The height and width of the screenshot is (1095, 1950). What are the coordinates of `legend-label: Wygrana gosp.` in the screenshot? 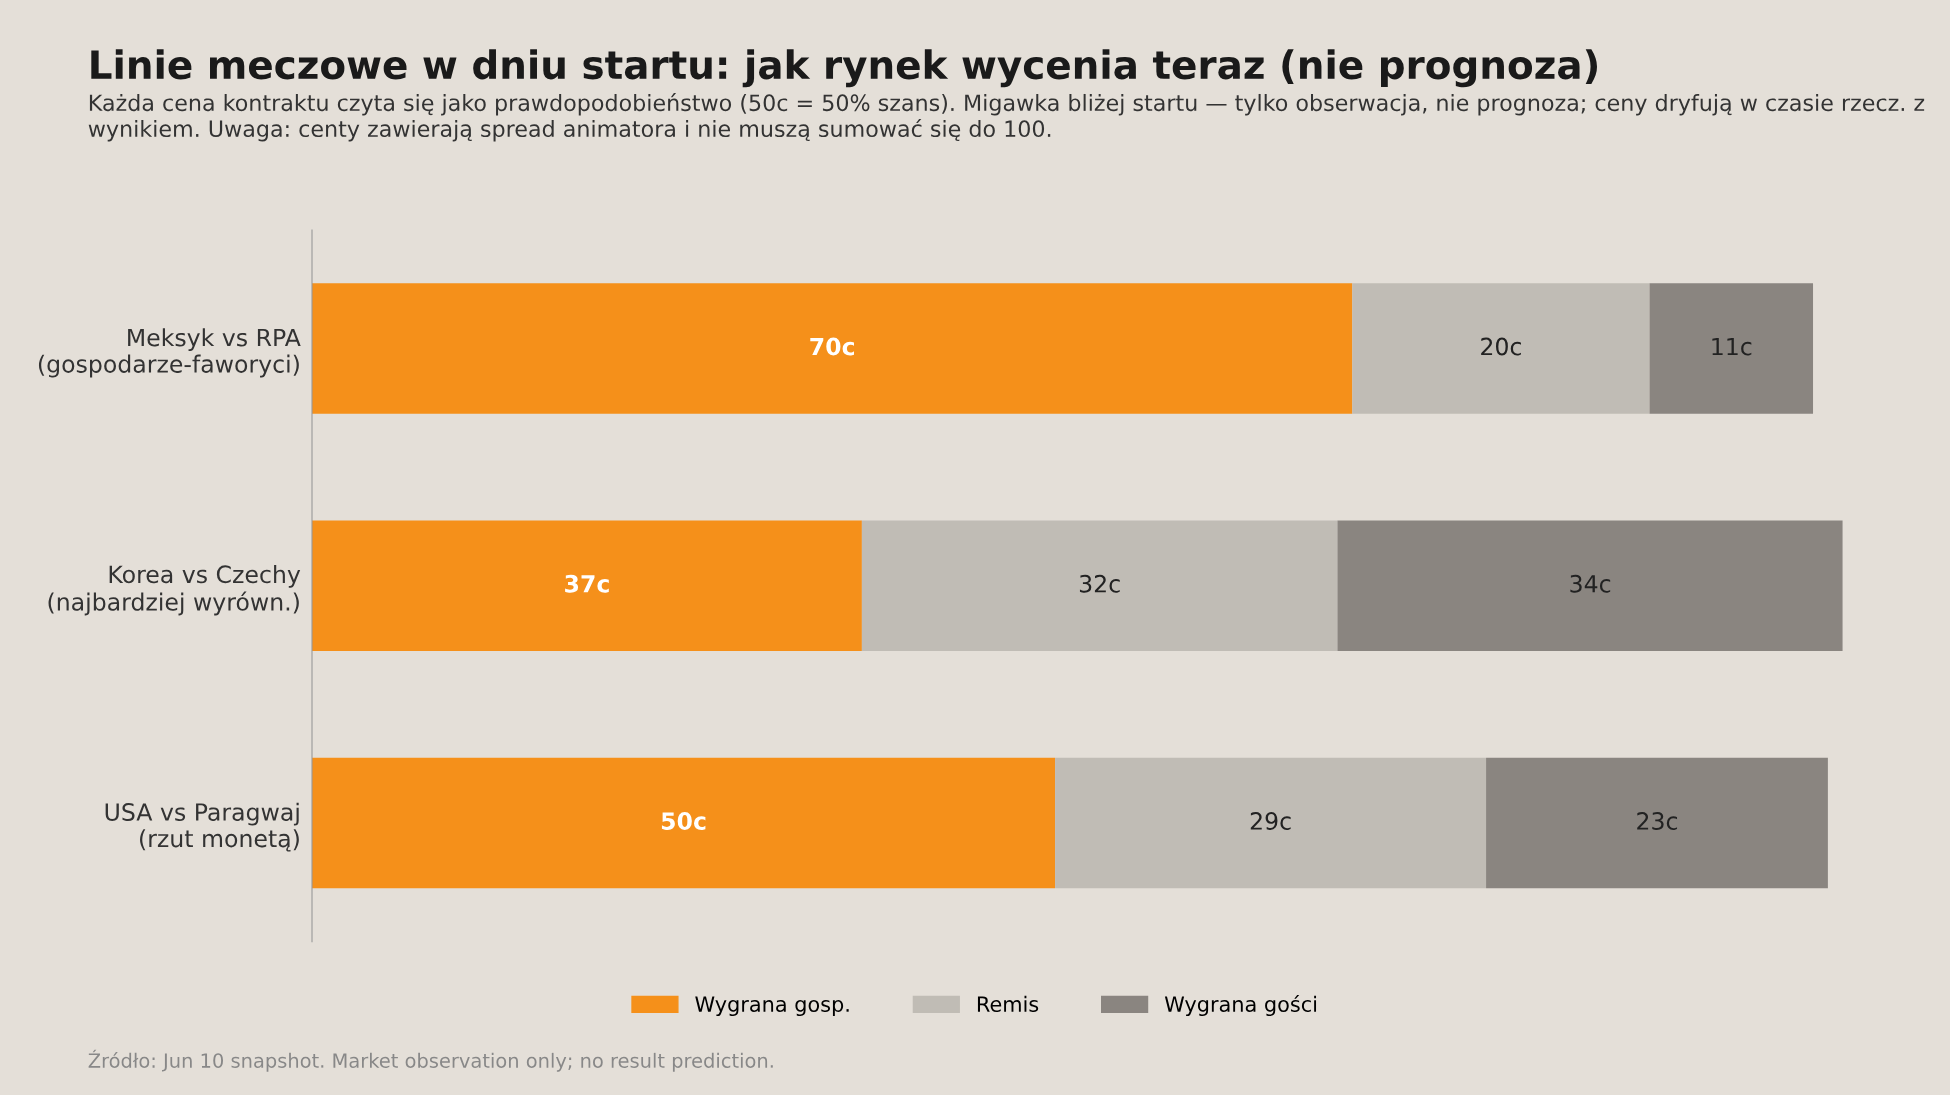 It's located at (772, 1006).